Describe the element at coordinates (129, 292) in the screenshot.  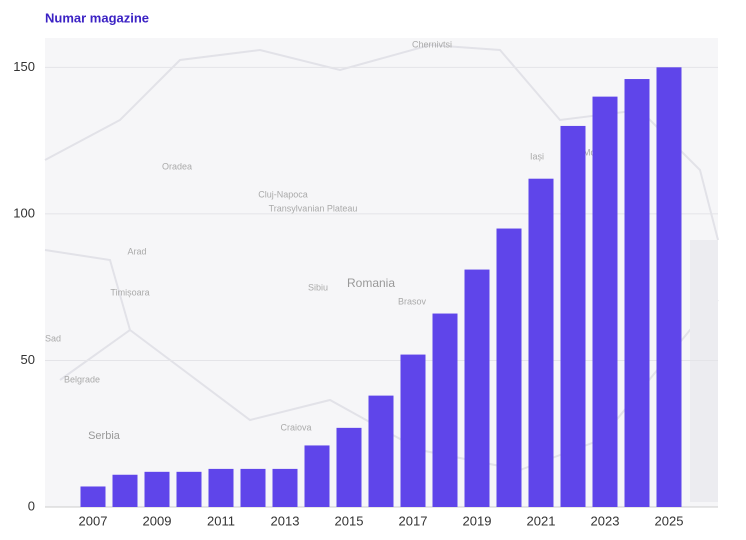
I see `map-label: Timișoara` at that location.